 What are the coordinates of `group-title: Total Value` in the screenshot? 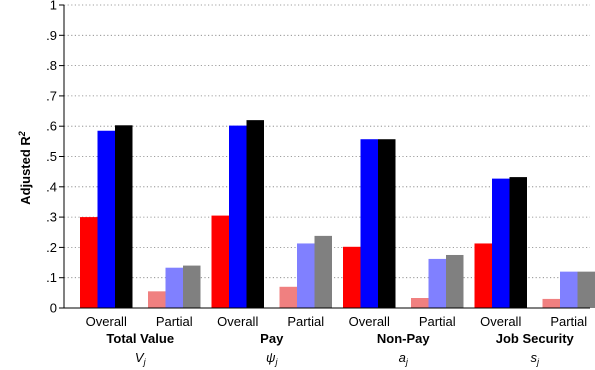 It's located at (140, 338).